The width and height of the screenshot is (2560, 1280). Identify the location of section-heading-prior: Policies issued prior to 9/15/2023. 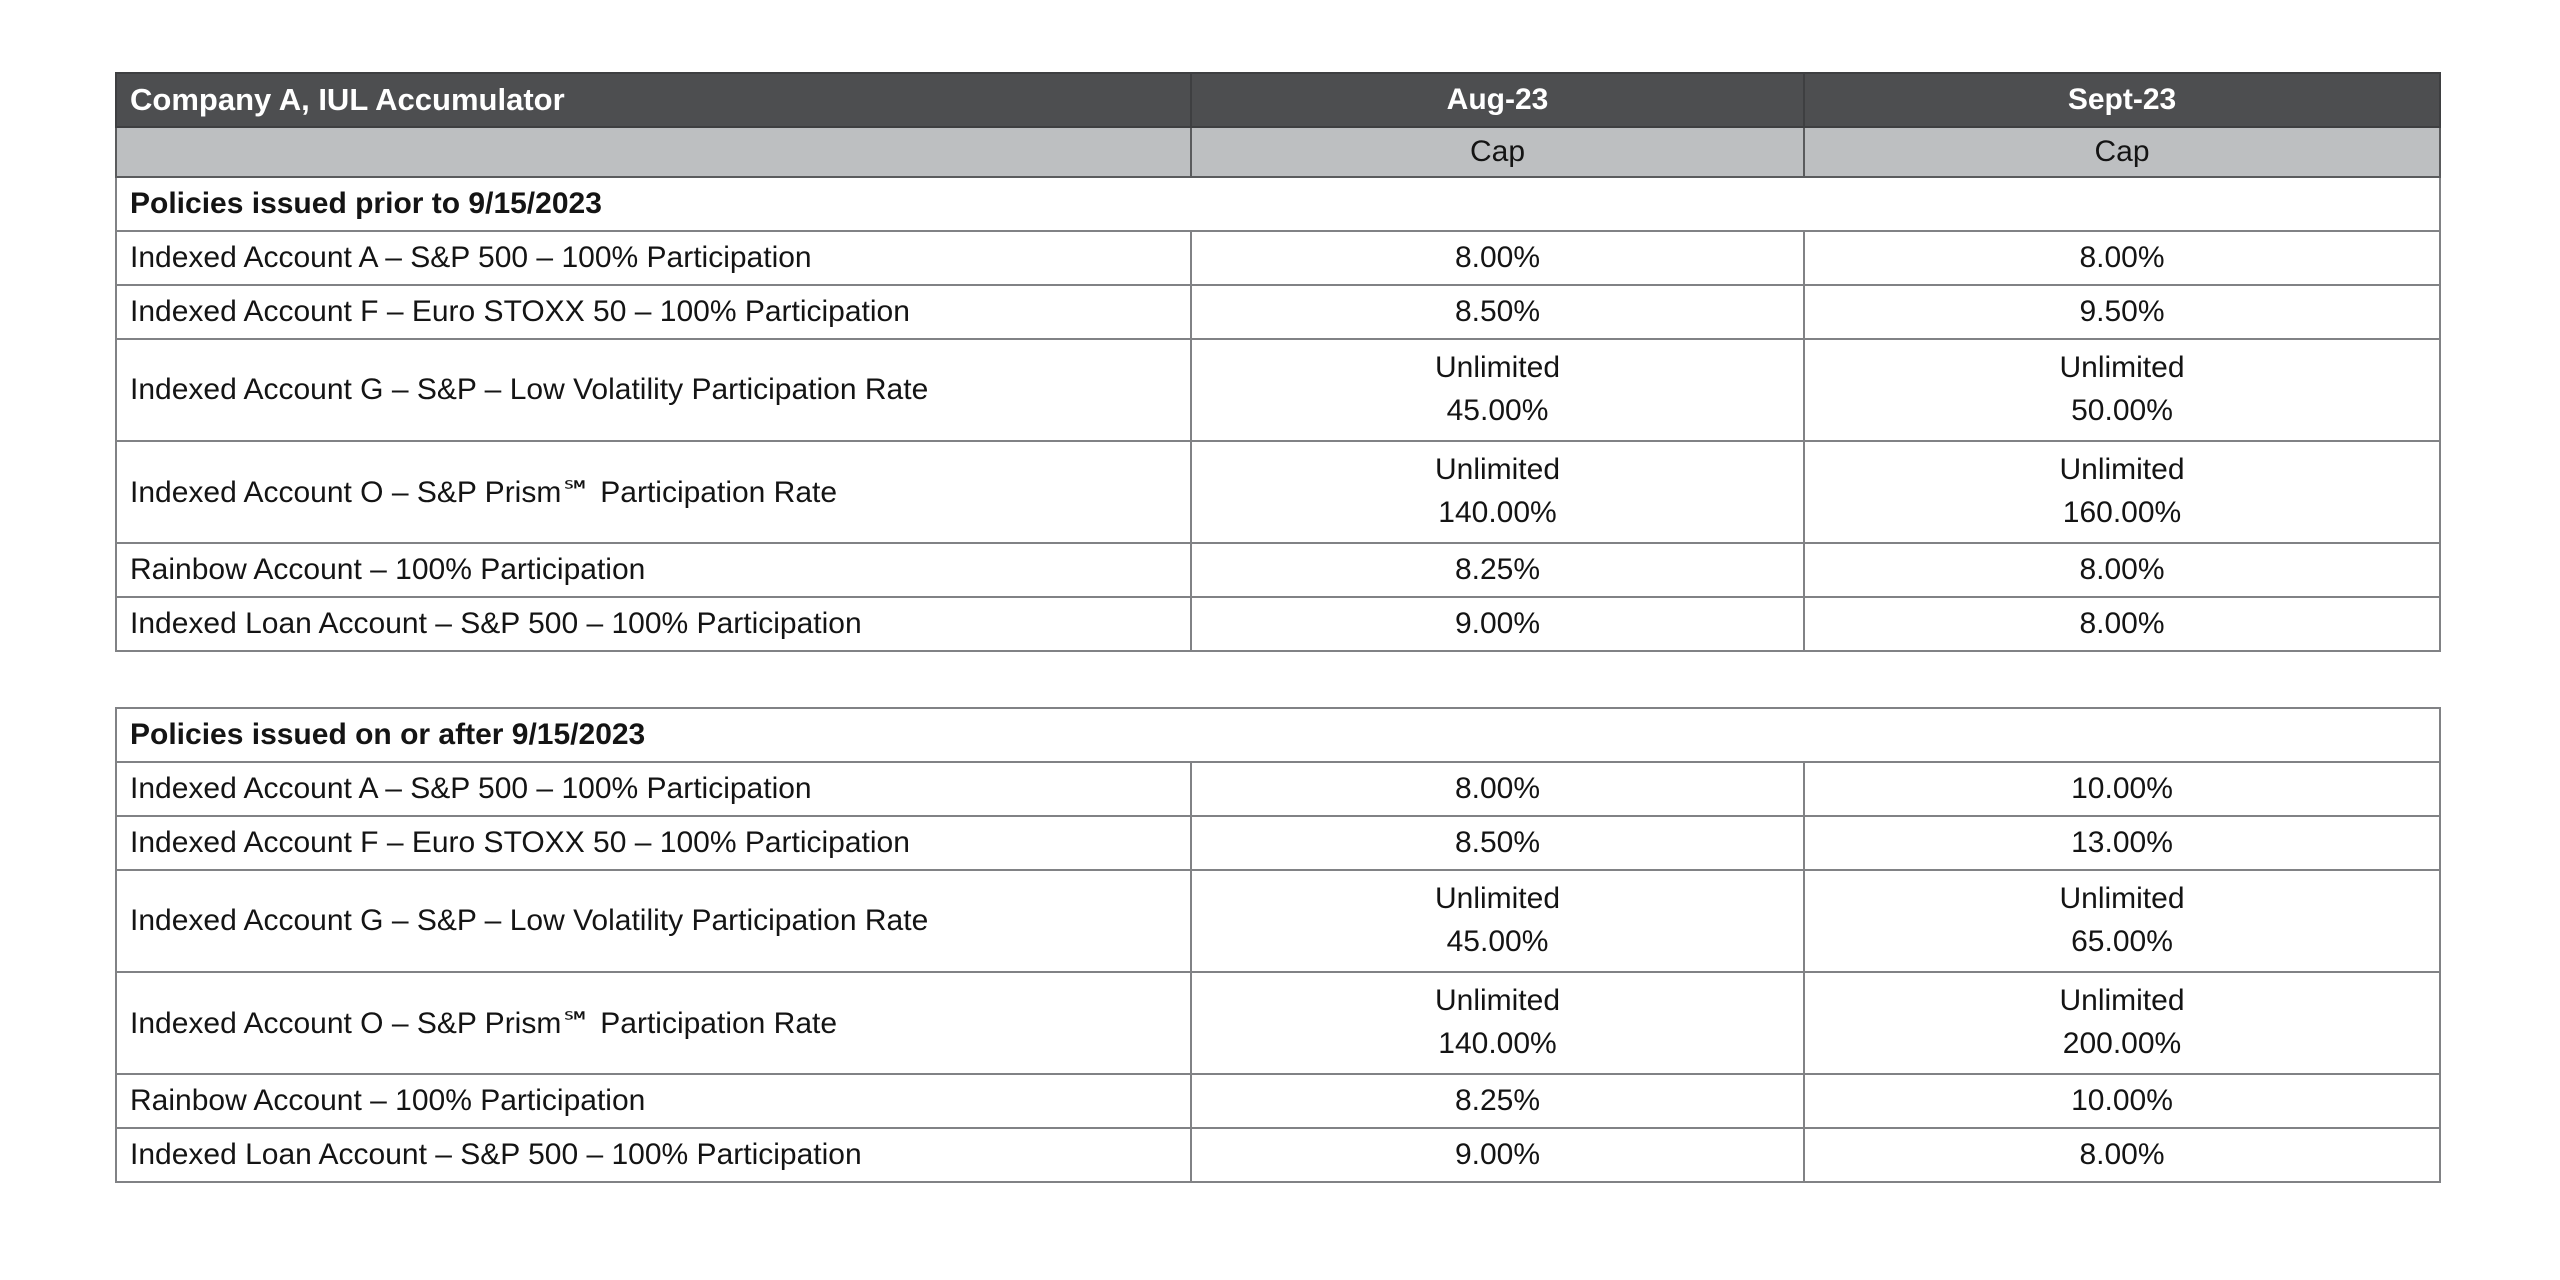
(1278, 204).